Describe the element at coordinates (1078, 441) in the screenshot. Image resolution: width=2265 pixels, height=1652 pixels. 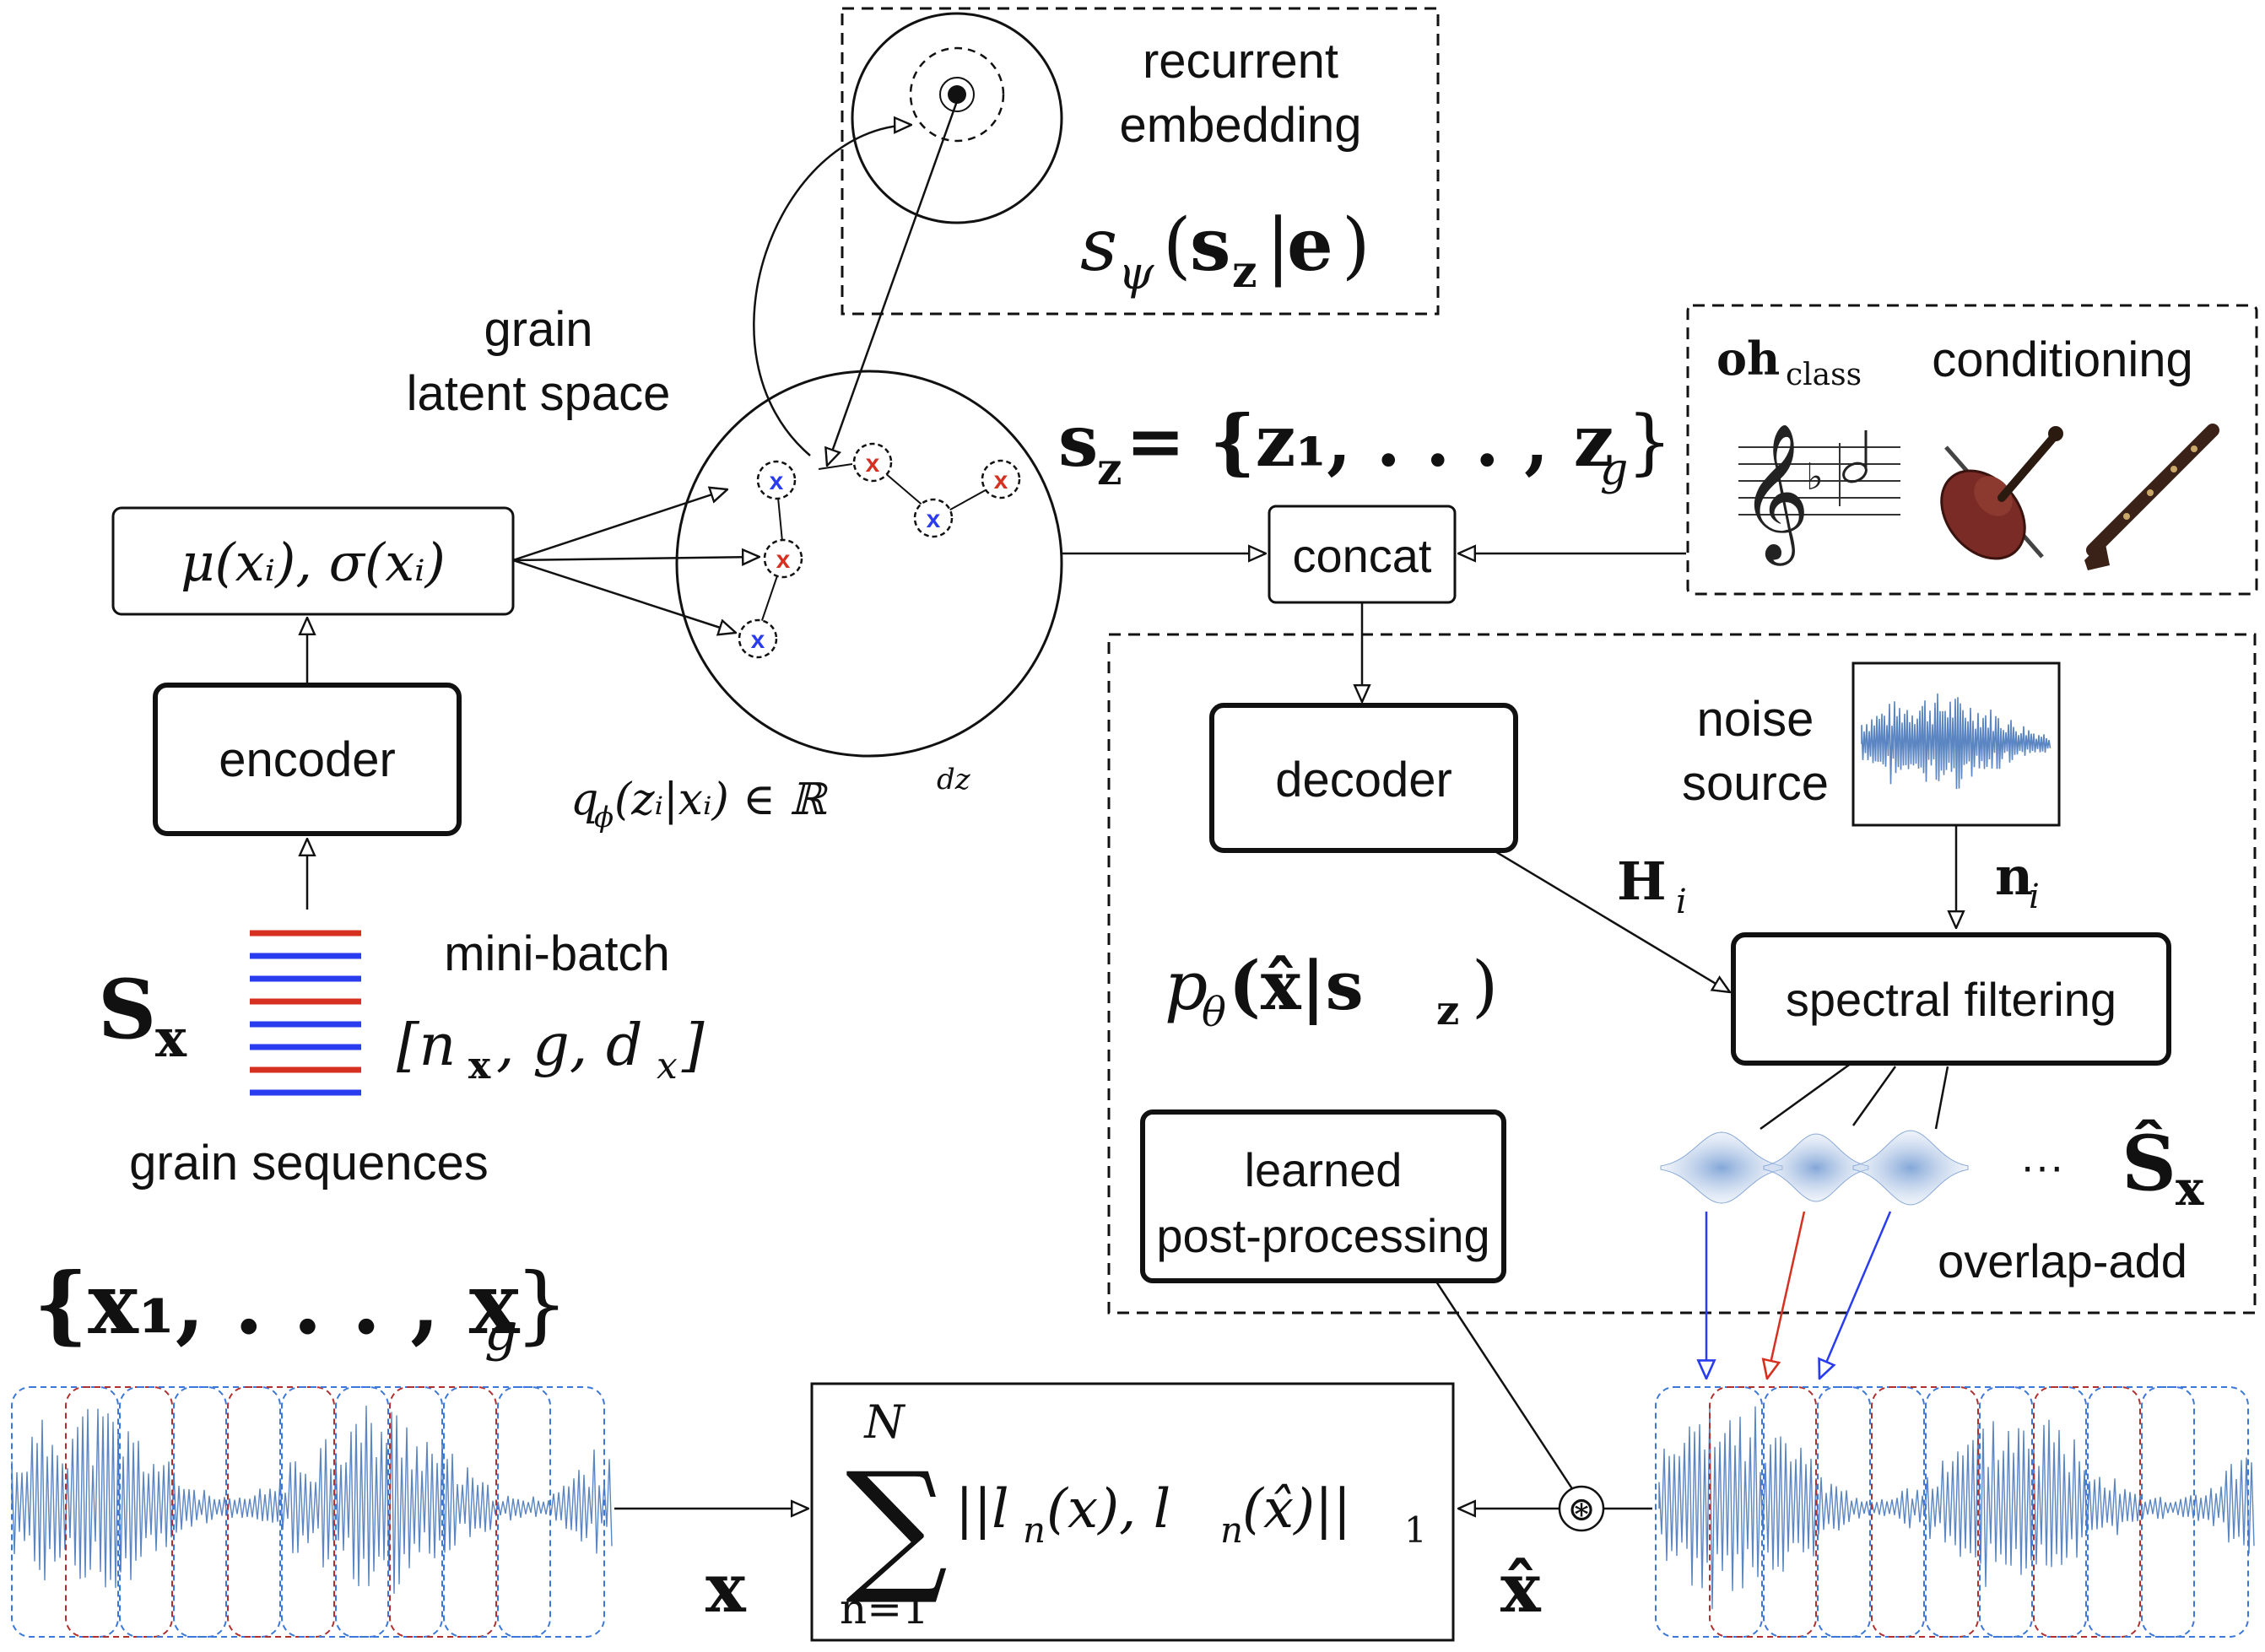
I see `svg-text: s` at that location.